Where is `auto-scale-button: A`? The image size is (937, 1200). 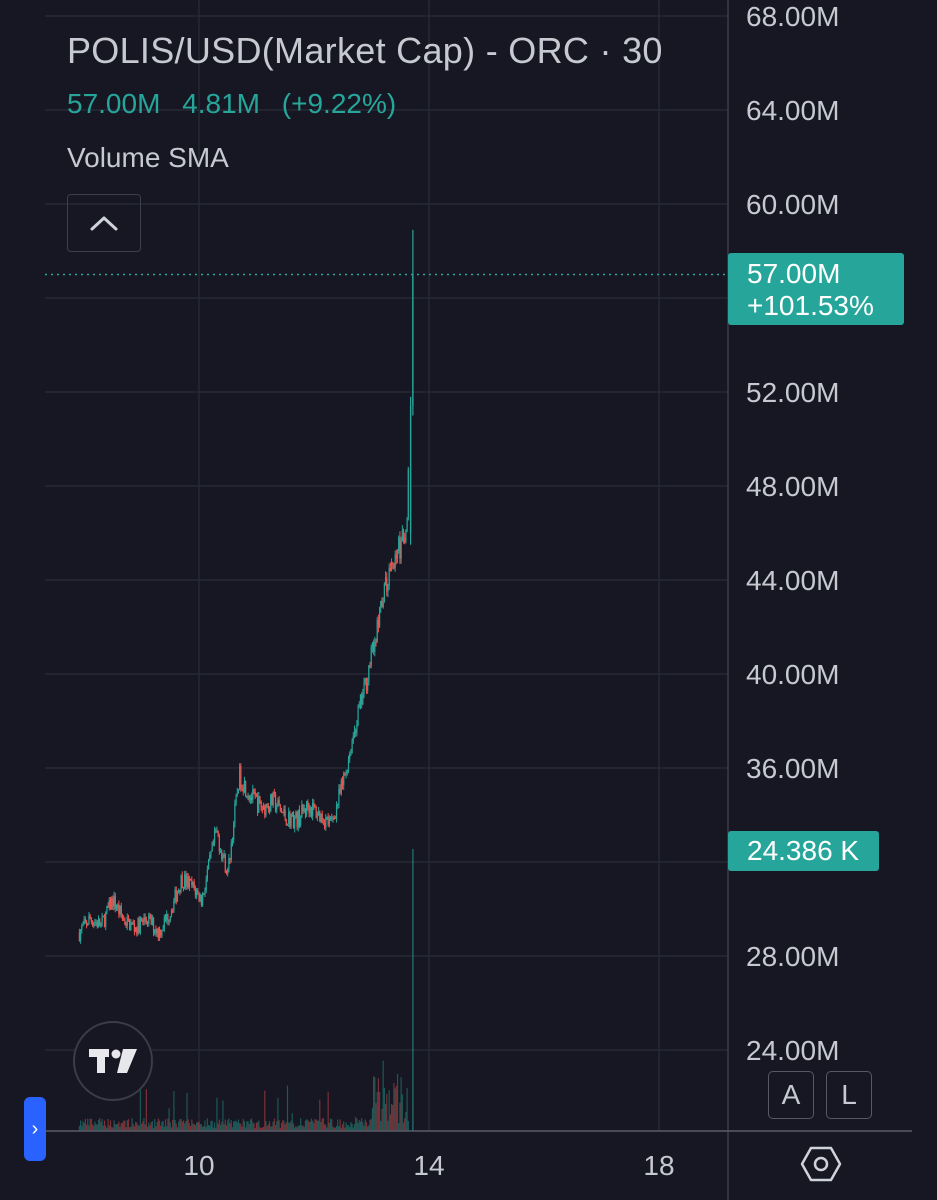 auto-scale-button: A is located at coordinates (791, 1095).